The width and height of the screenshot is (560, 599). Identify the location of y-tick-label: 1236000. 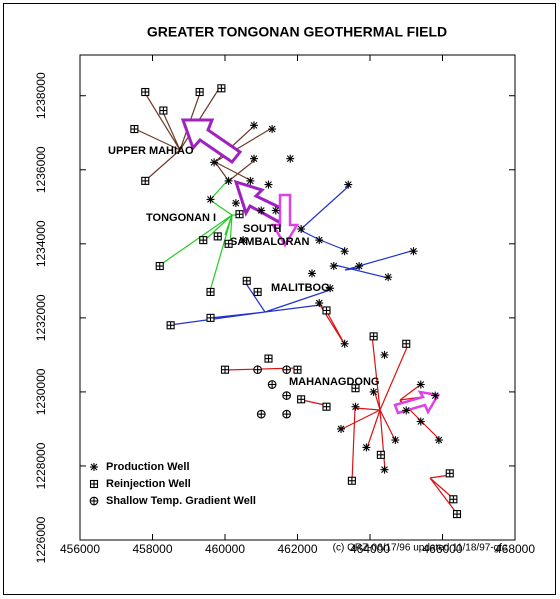
(41, 169).